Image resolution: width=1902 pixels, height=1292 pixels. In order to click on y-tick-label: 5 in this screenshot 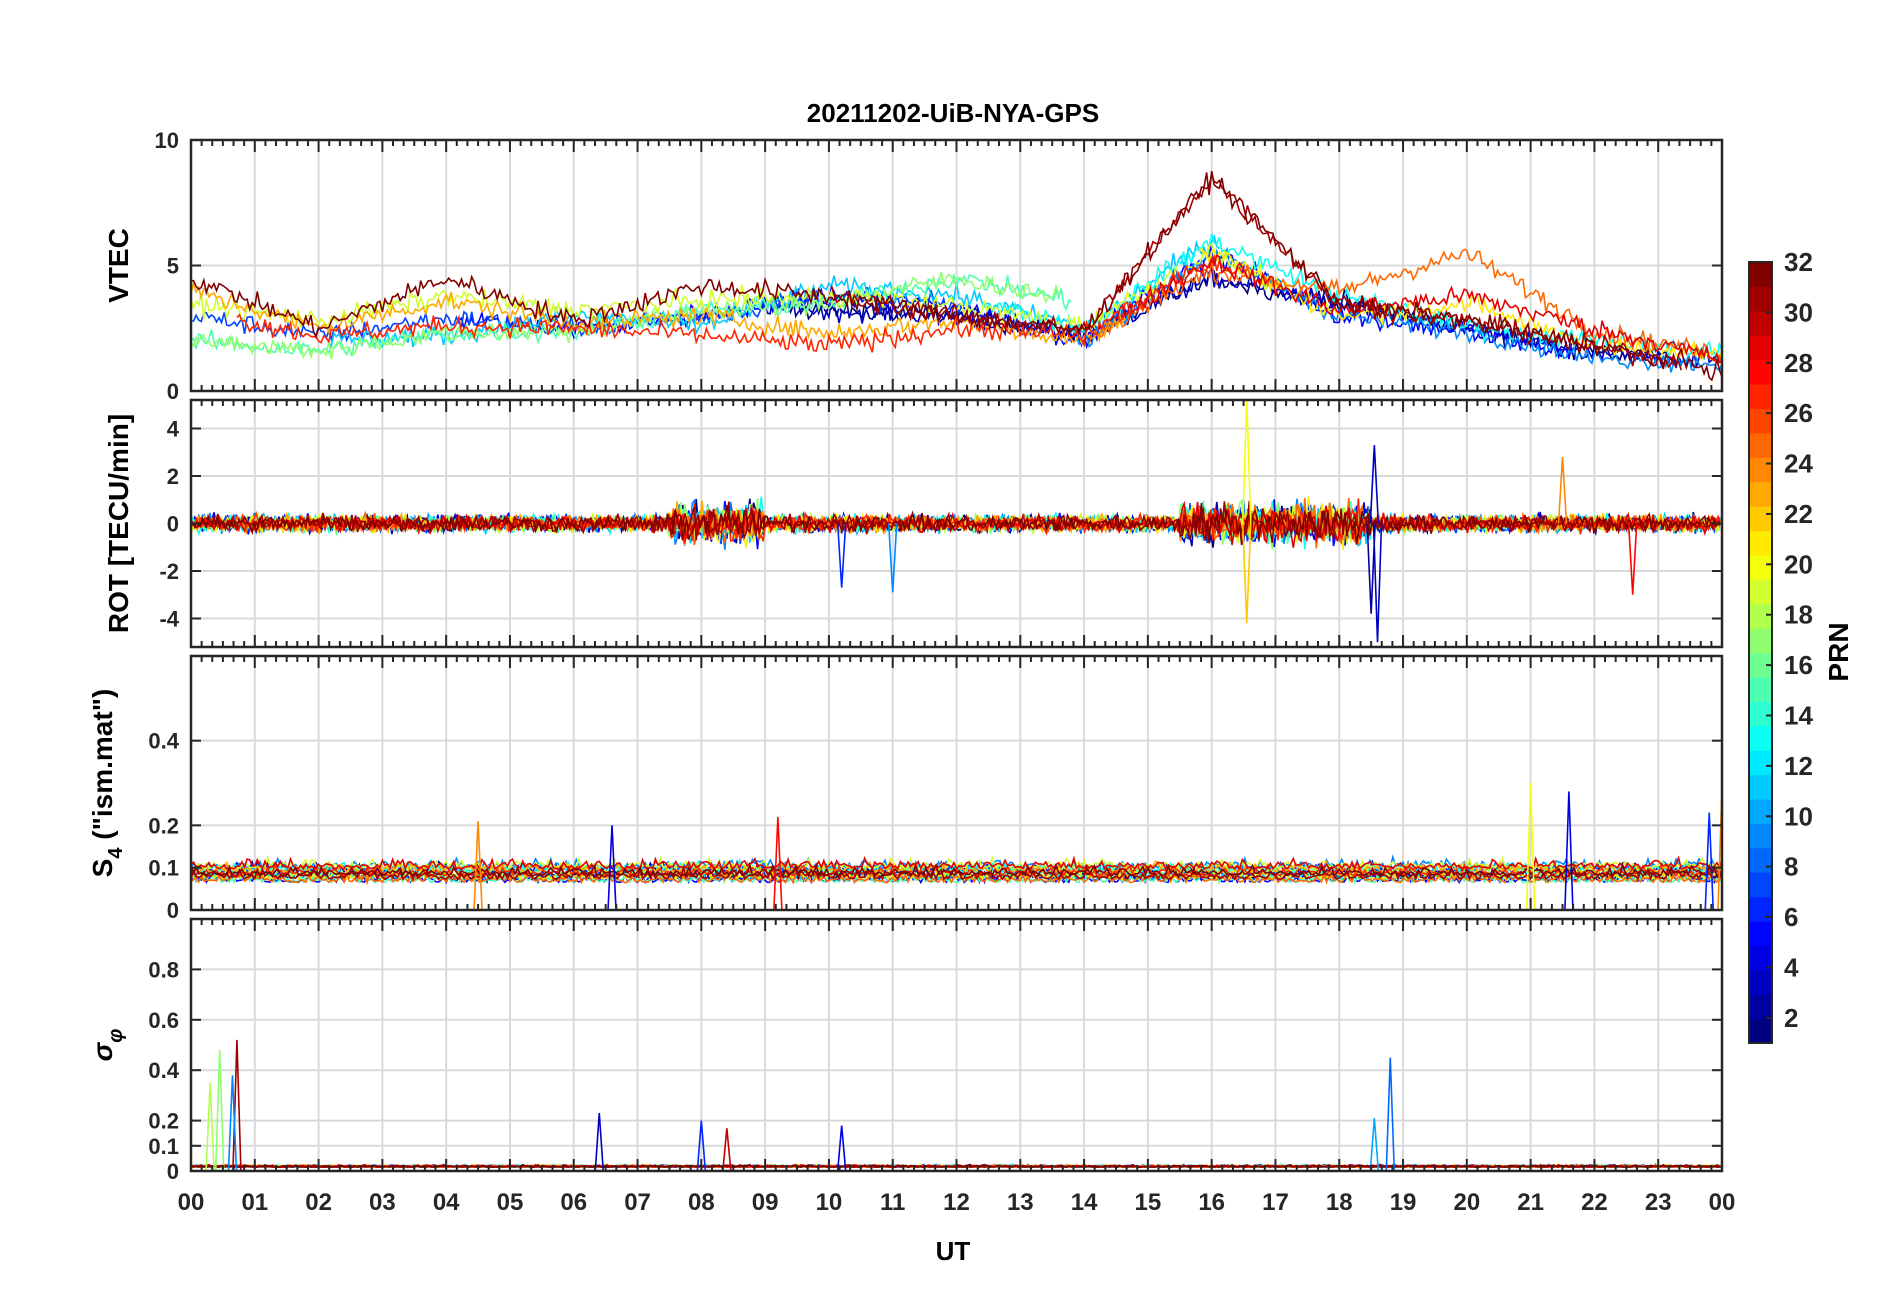, I will do `click(173, 266)`.